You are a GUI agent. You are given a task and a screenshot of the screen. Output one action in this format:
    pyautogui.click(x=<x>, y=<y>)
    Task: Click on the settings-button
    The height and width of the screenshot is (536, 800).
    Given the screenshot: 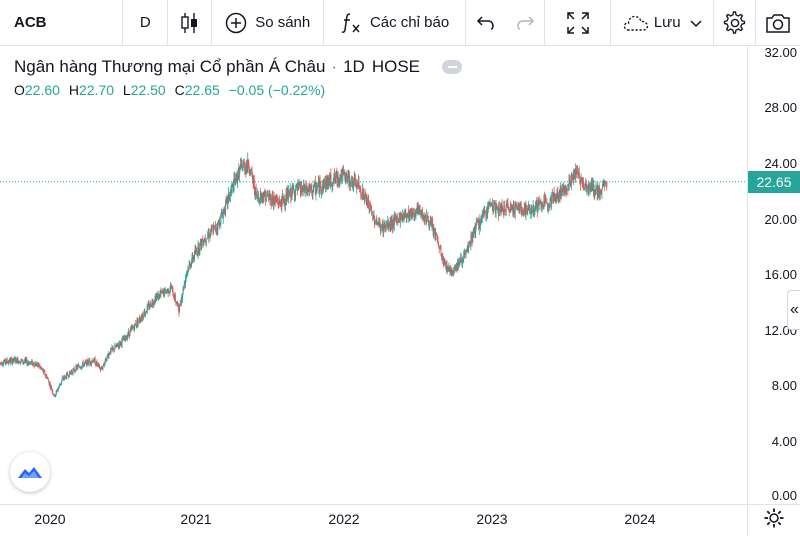 What is the action you would take?
    pyautogui.click(x=735, y=23)
    